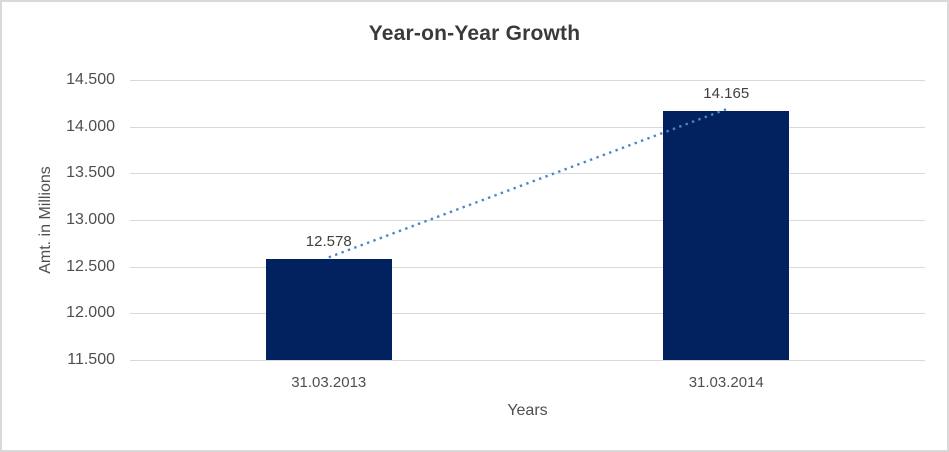 The image size is (949, 452). I want to click on bar-value-label: 14.165, so click(726, 94).